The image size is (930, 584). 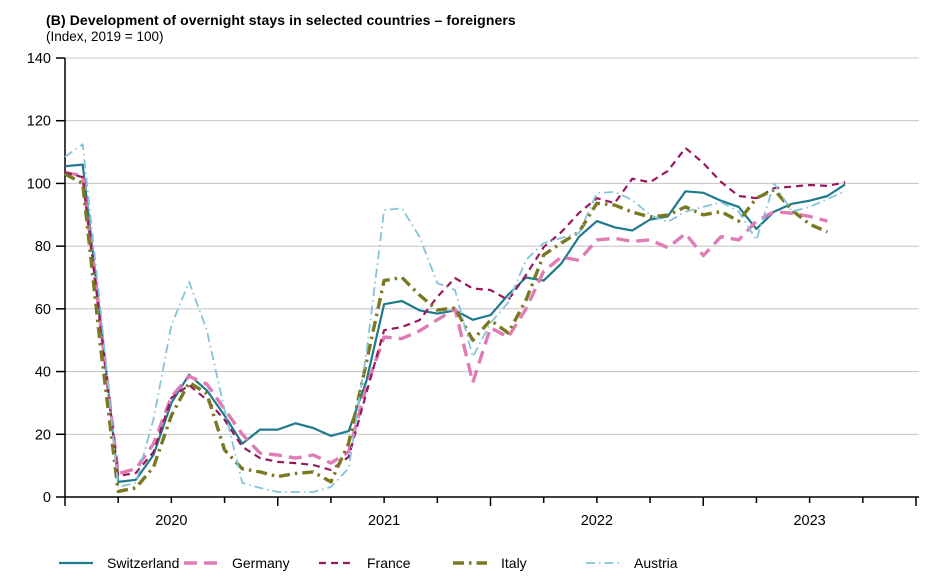 I want to click on legend-item-label: France, so click(x=389, y=563).